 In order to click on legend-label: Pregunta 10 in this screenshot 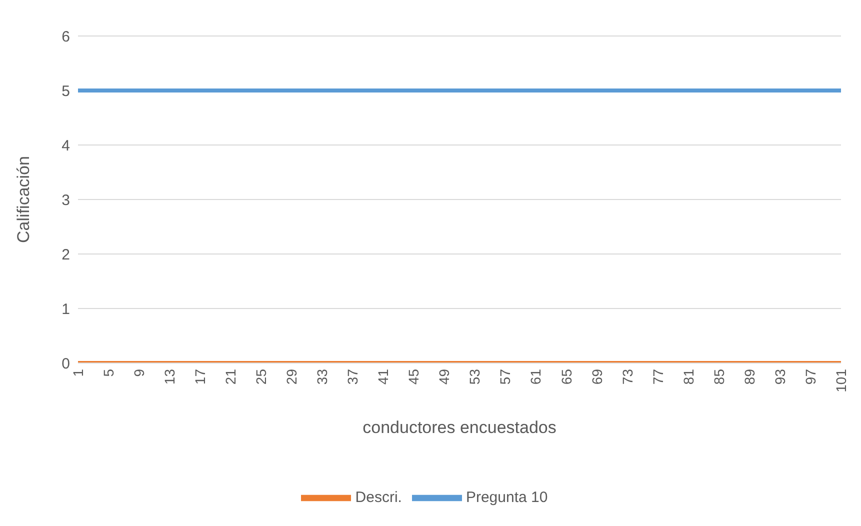, I will do `click(507, 497)`.